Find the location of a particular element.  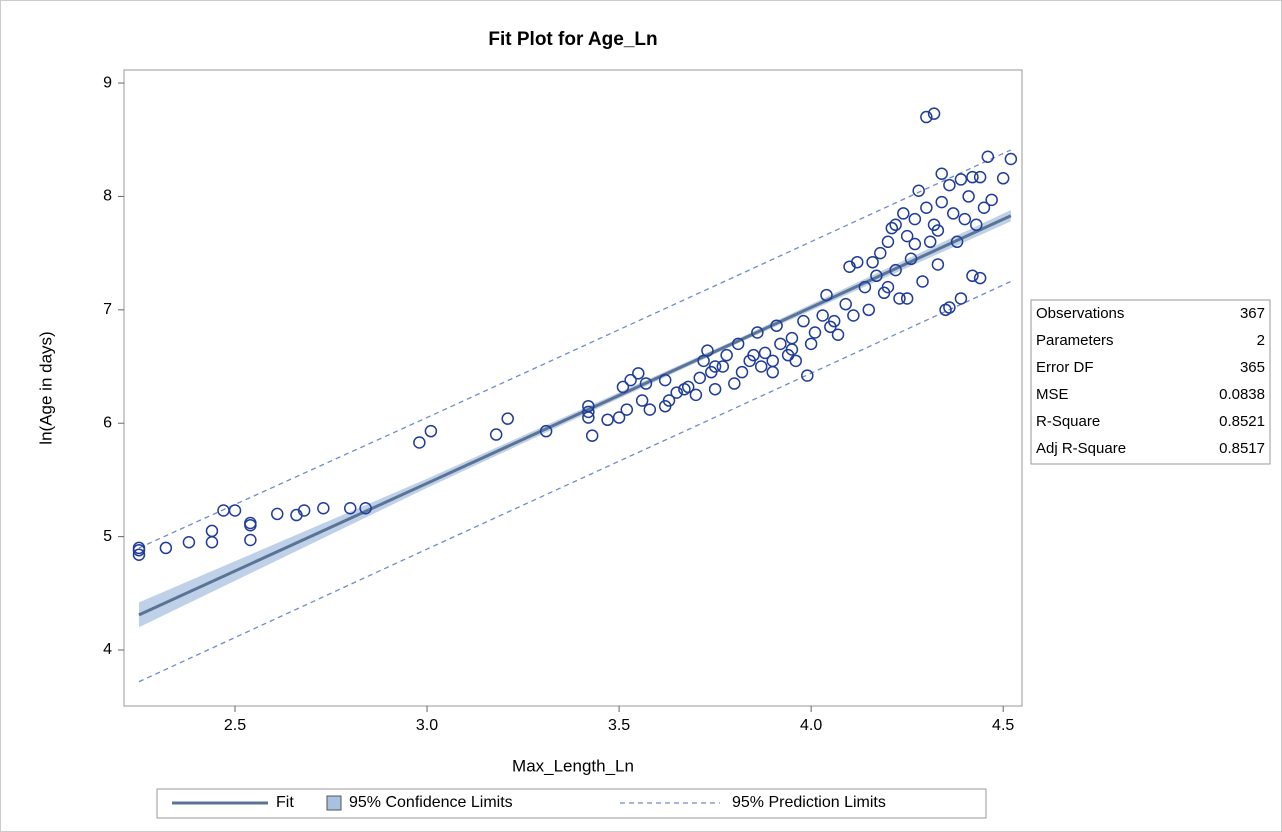

legend-label: 95% Prediction Limits is located at coordinates (809, 802).